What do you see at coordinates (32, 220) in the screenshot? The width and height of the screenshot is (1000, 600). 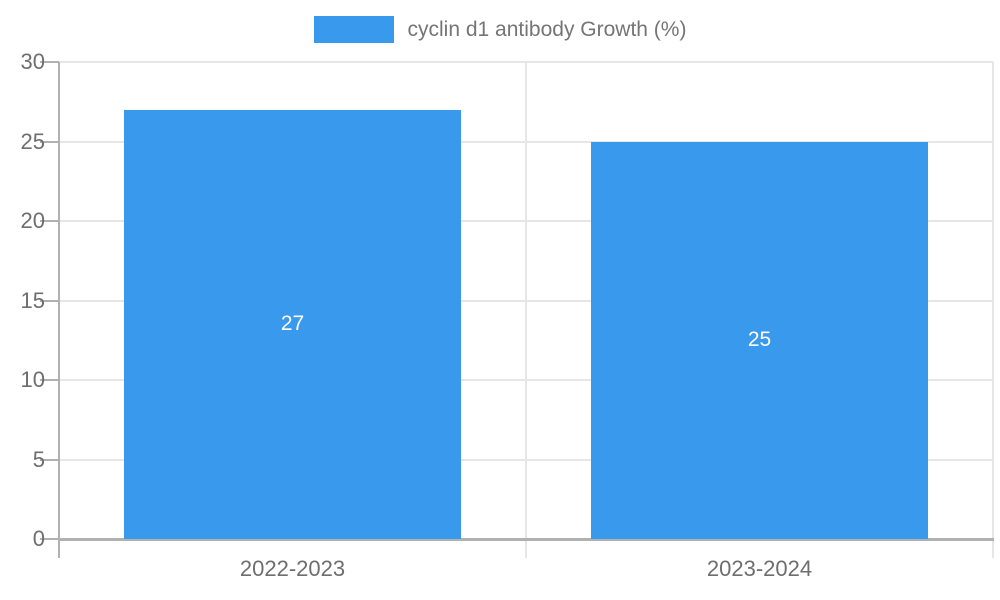 I see `y-axis-label: 20` at bounding box center [32, 220].